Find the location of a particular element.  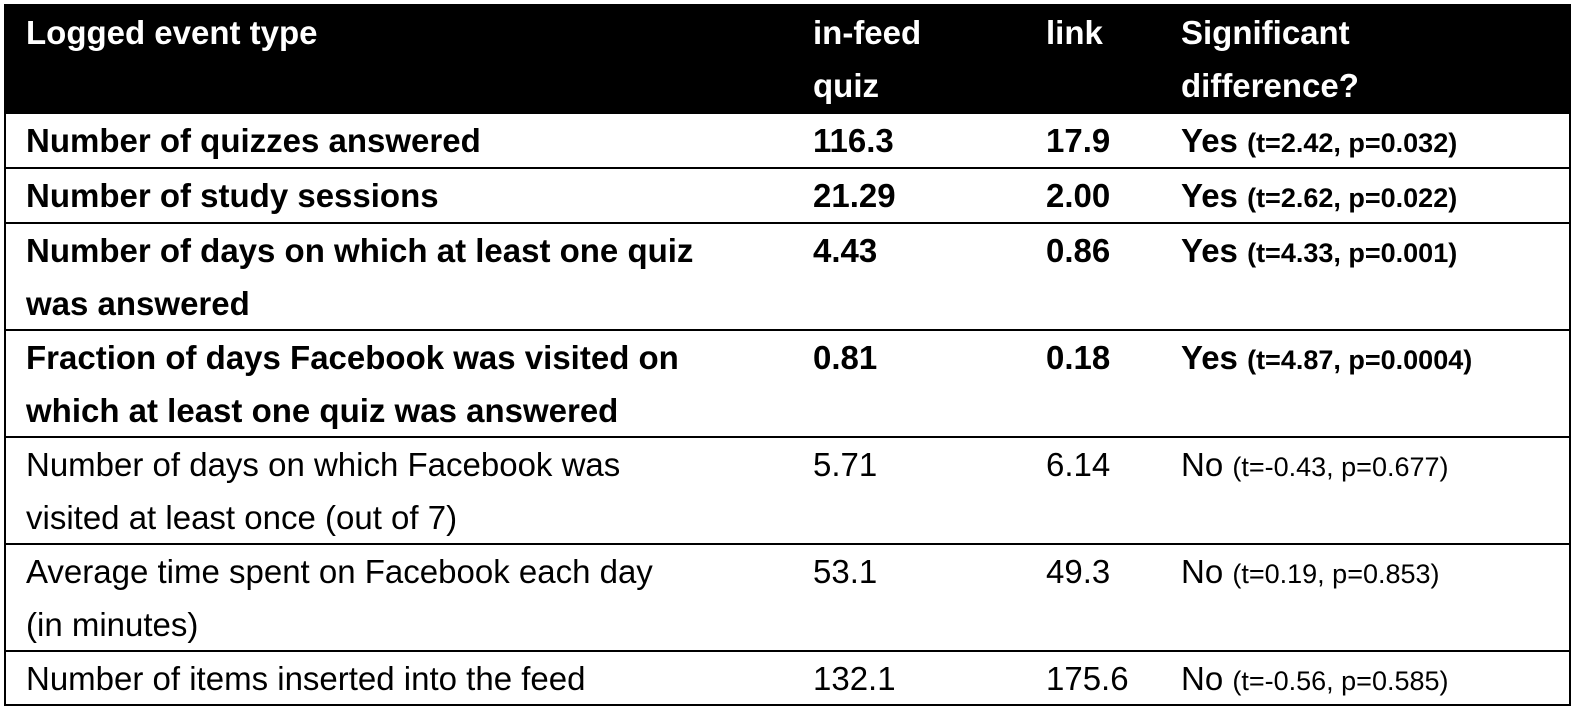

event-type-label: Number of quizzes answered is located at coordinates (416, 140).